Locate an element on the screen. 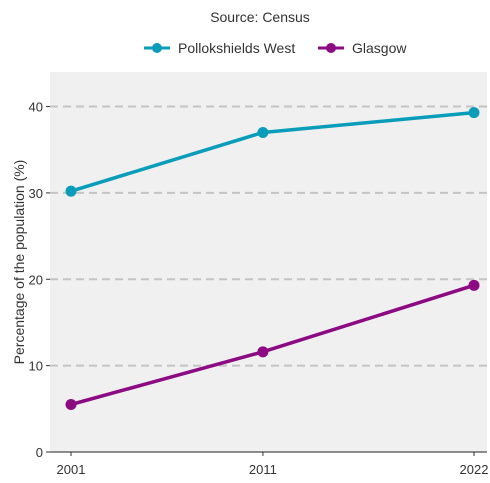  data-point-pollokshields-west-2001 is located at coordinates (71, 191).